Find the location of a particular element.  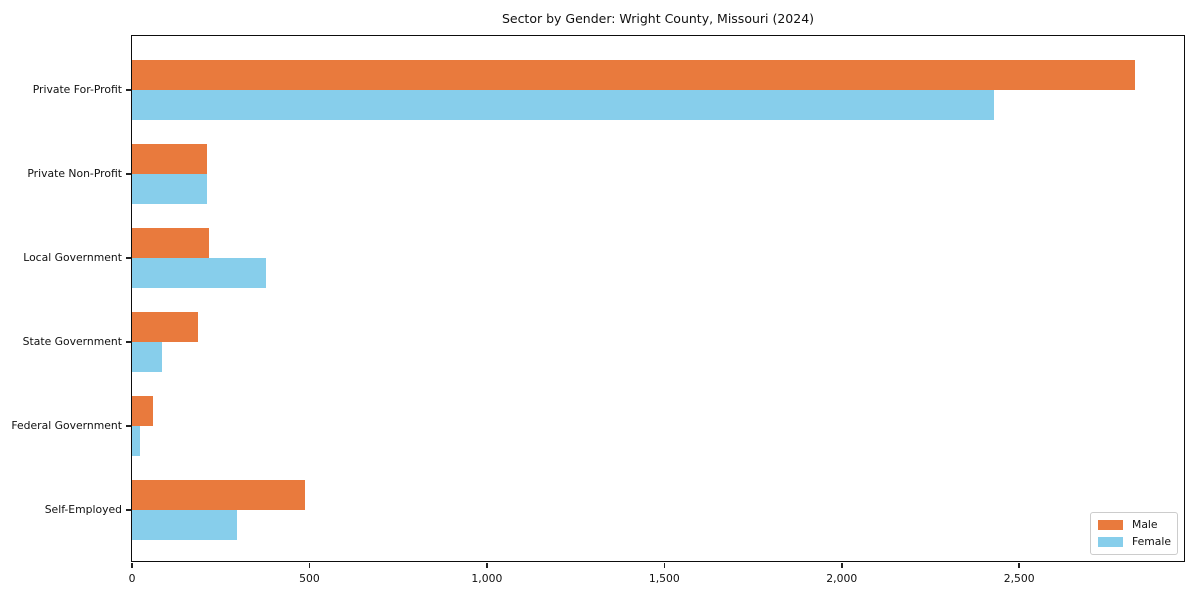

male-series-swatch is located at coordinates (1110, 525).